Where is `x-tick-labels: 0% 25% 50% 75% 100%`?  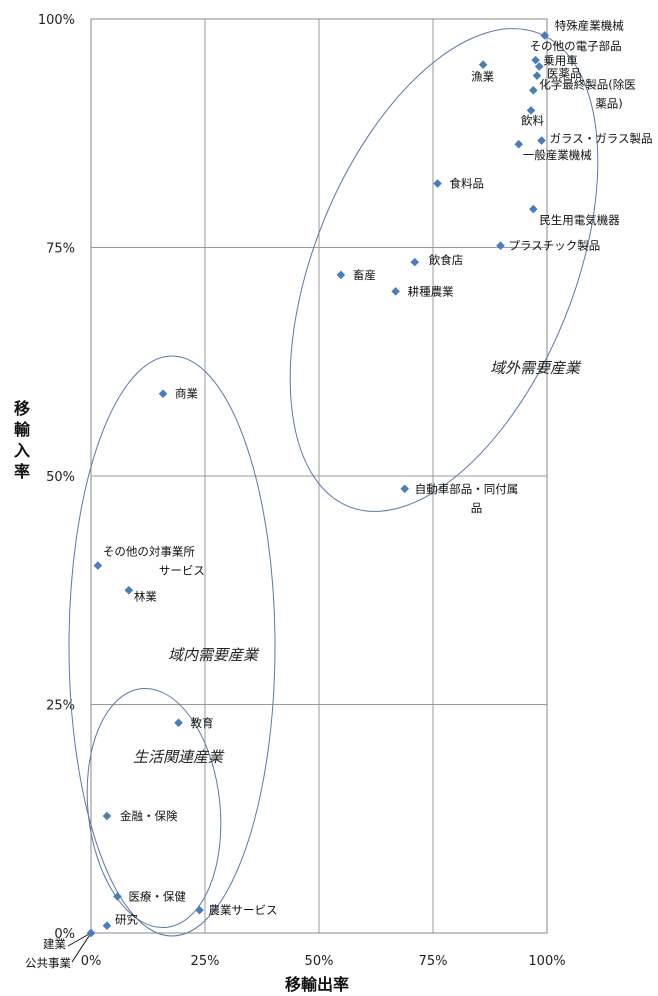
x-tick-labels: 0% 25% 50% 75% 100% is located at coordinates (323, 961).